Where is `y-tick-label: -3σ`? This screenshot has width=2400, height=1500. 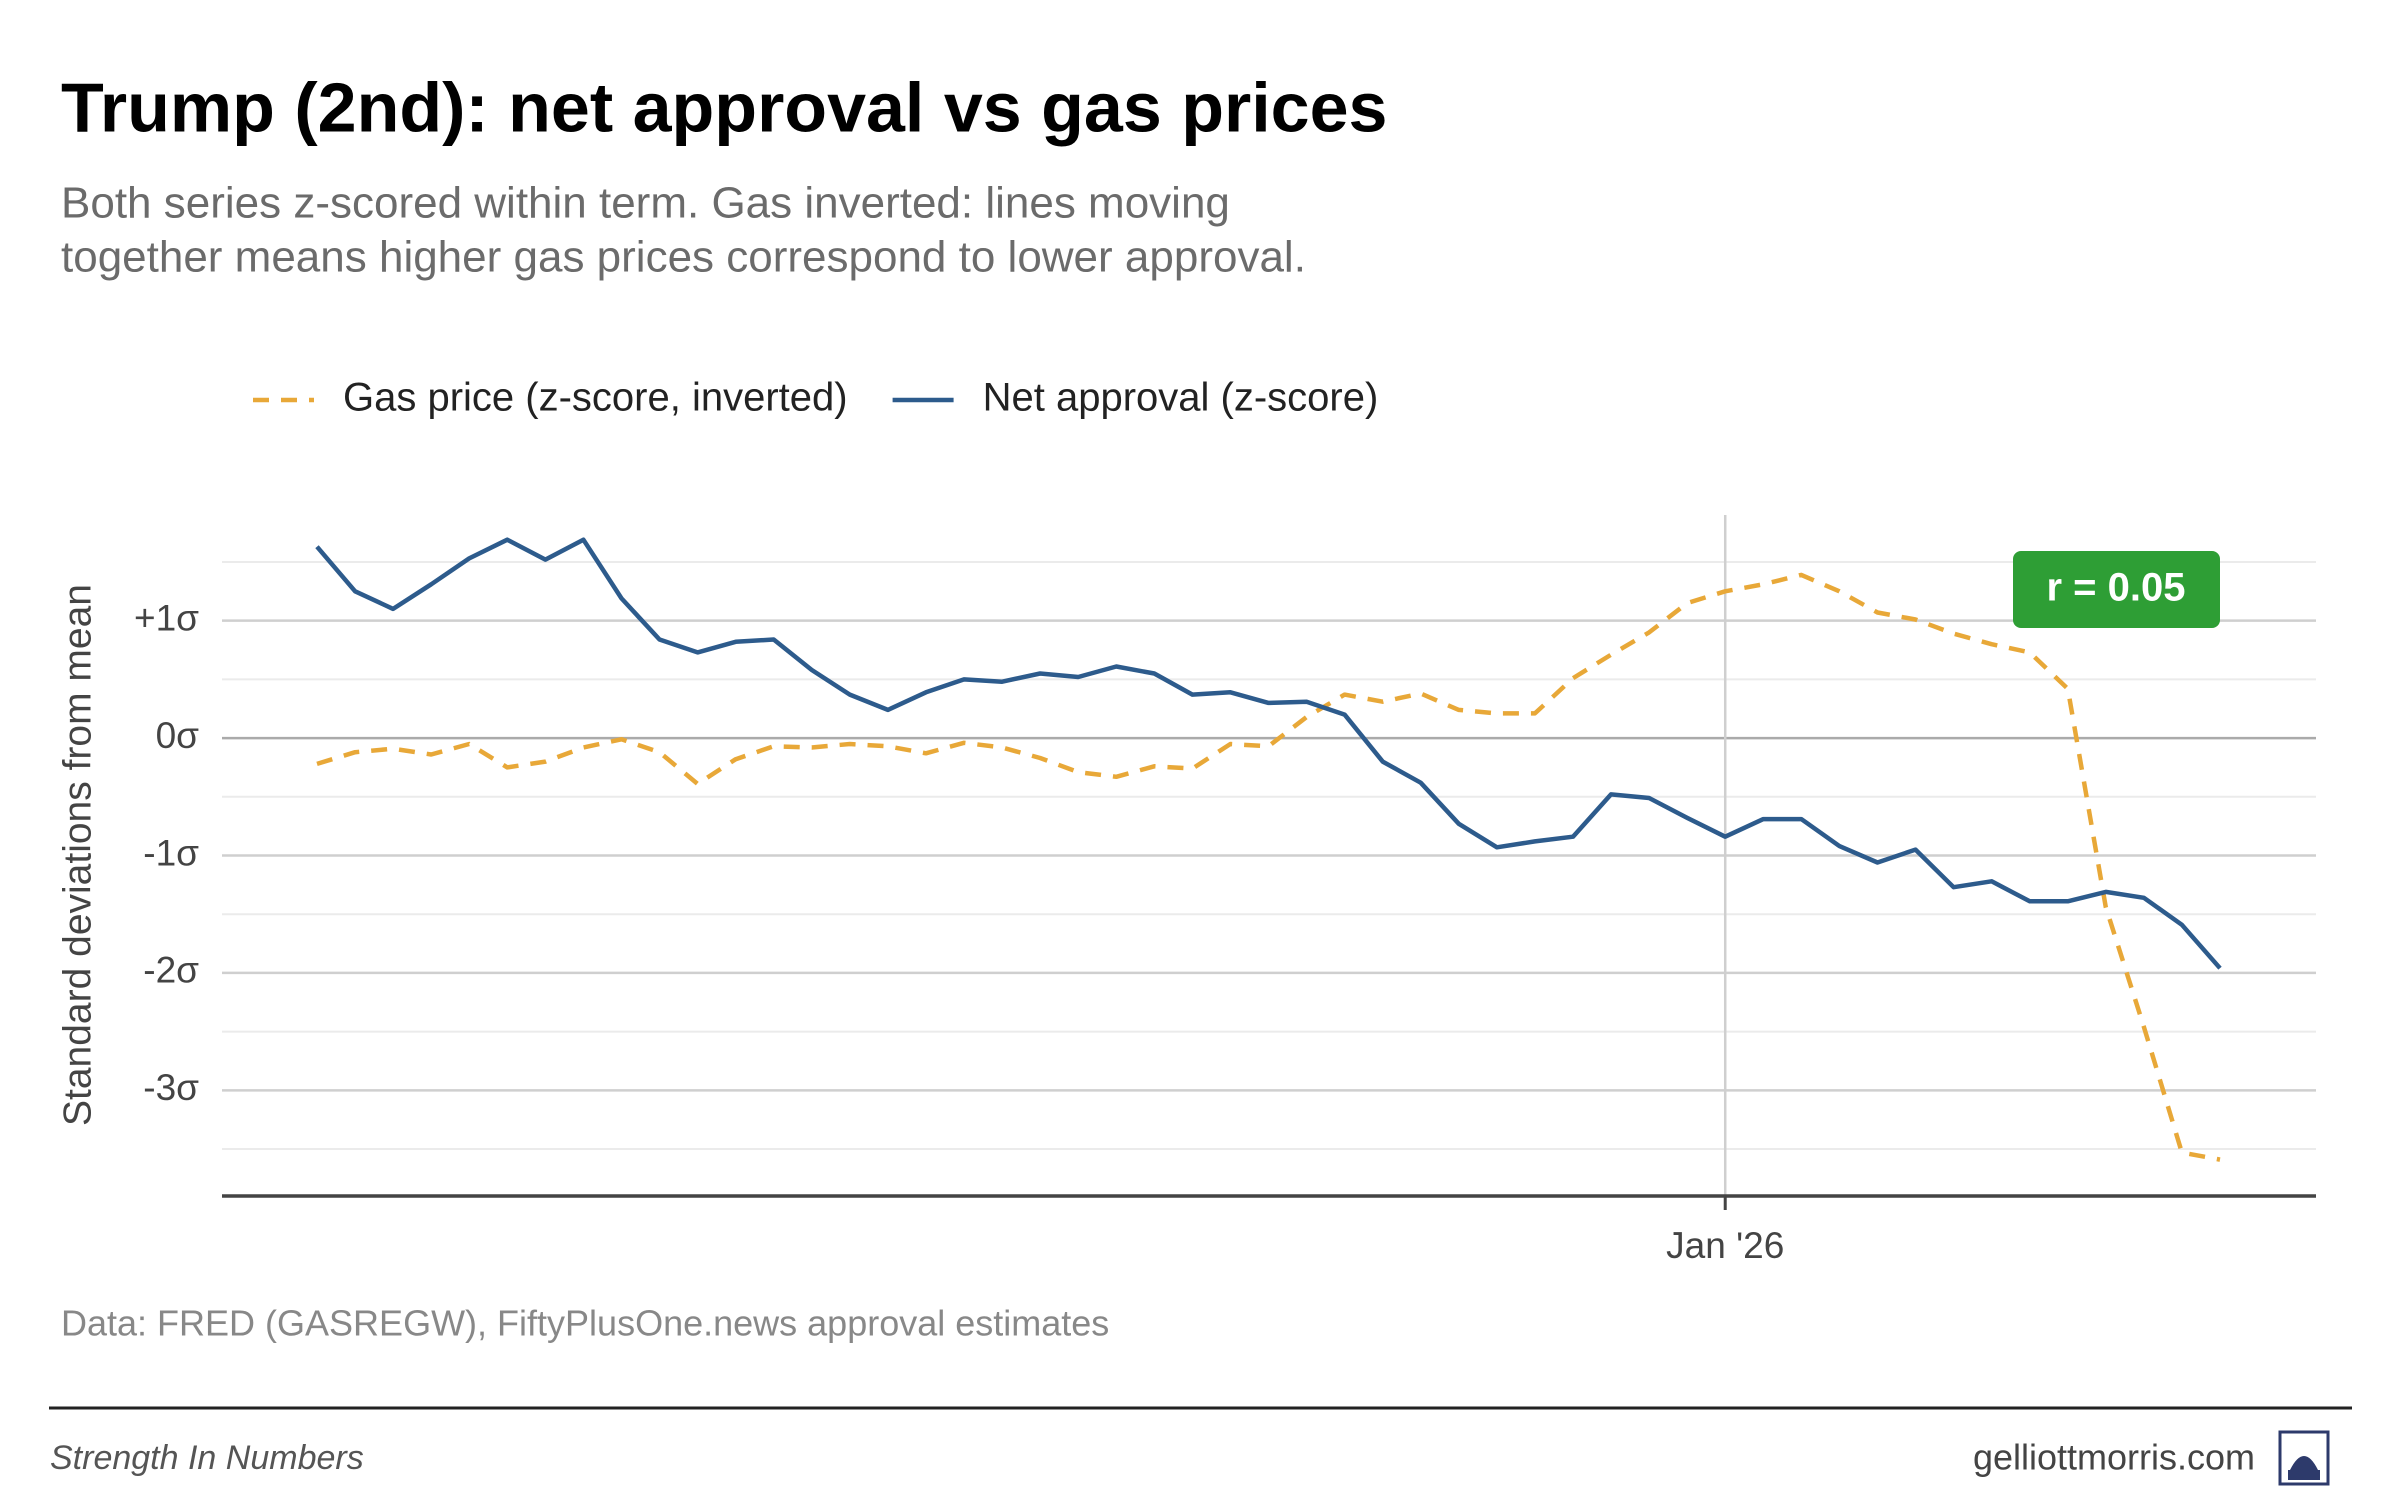 y-tick-label: -3σ is located at coordinates (171, 1087).